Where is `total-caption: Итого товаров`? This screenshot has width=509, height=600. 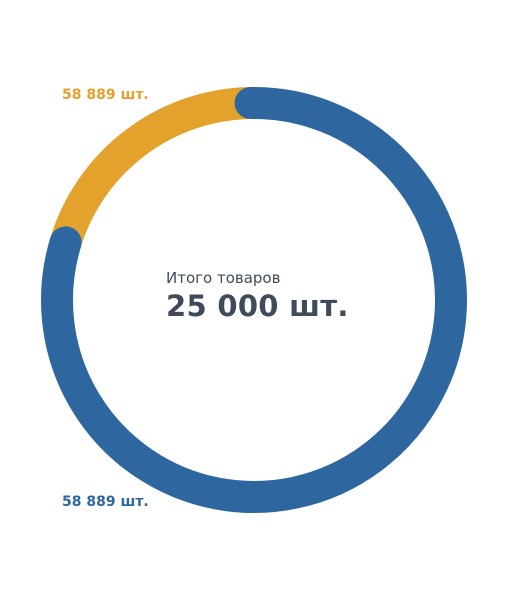 total-caption: Итого товаров is located at coordinates (223, 278).